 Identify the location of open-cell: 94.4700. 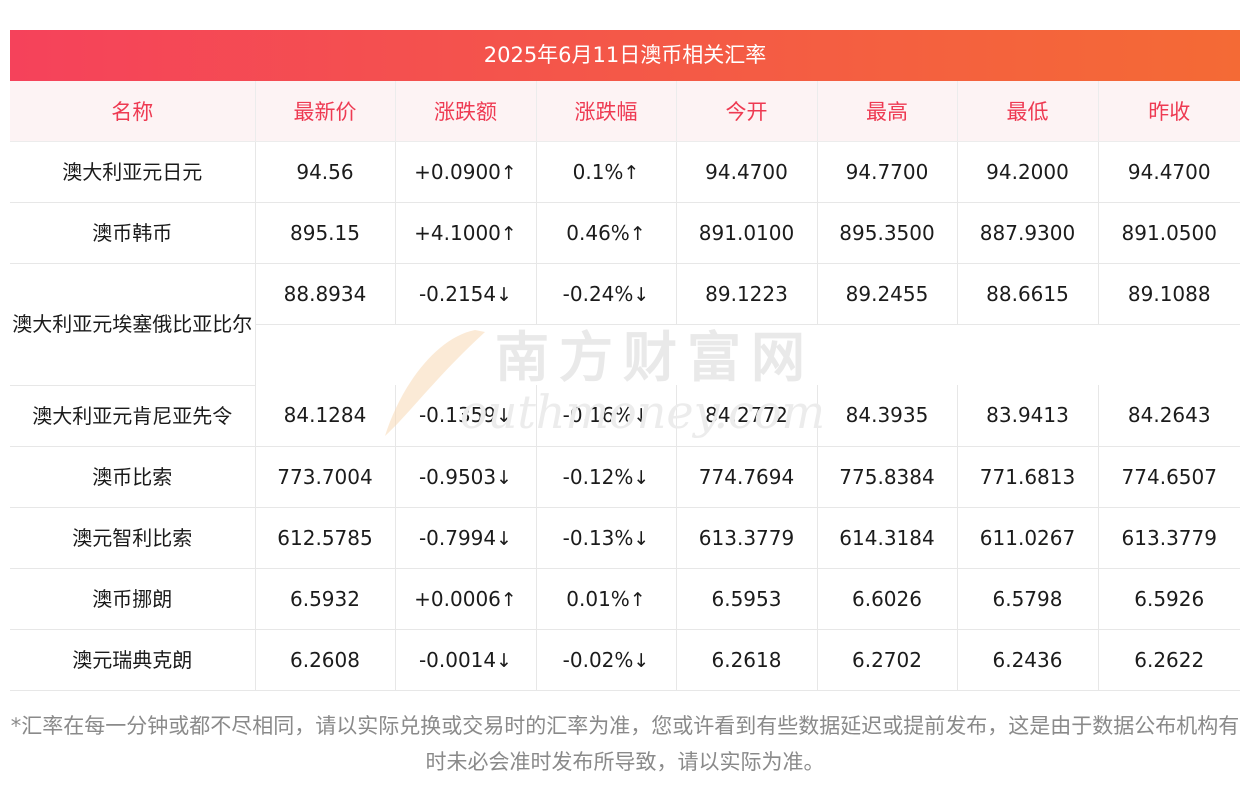
(747, 172).